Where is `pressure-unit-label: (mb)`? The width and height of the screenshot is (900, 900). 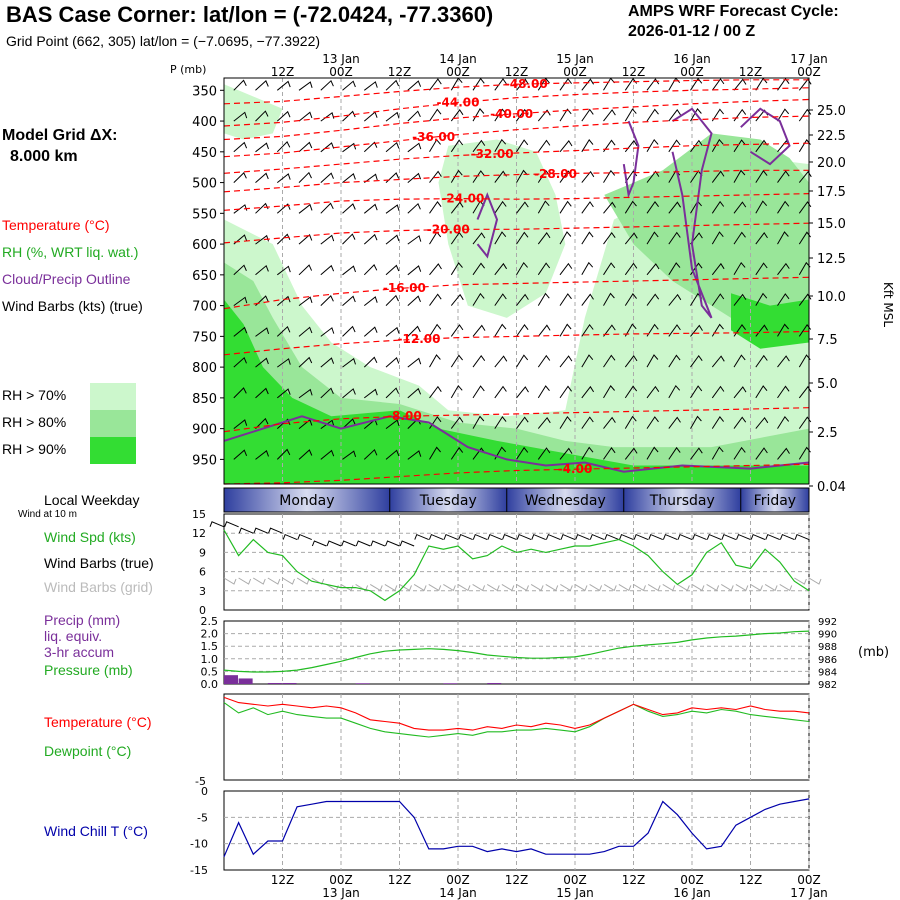
pressure-unit-label: (mb) is located at coordinates (873, 652).